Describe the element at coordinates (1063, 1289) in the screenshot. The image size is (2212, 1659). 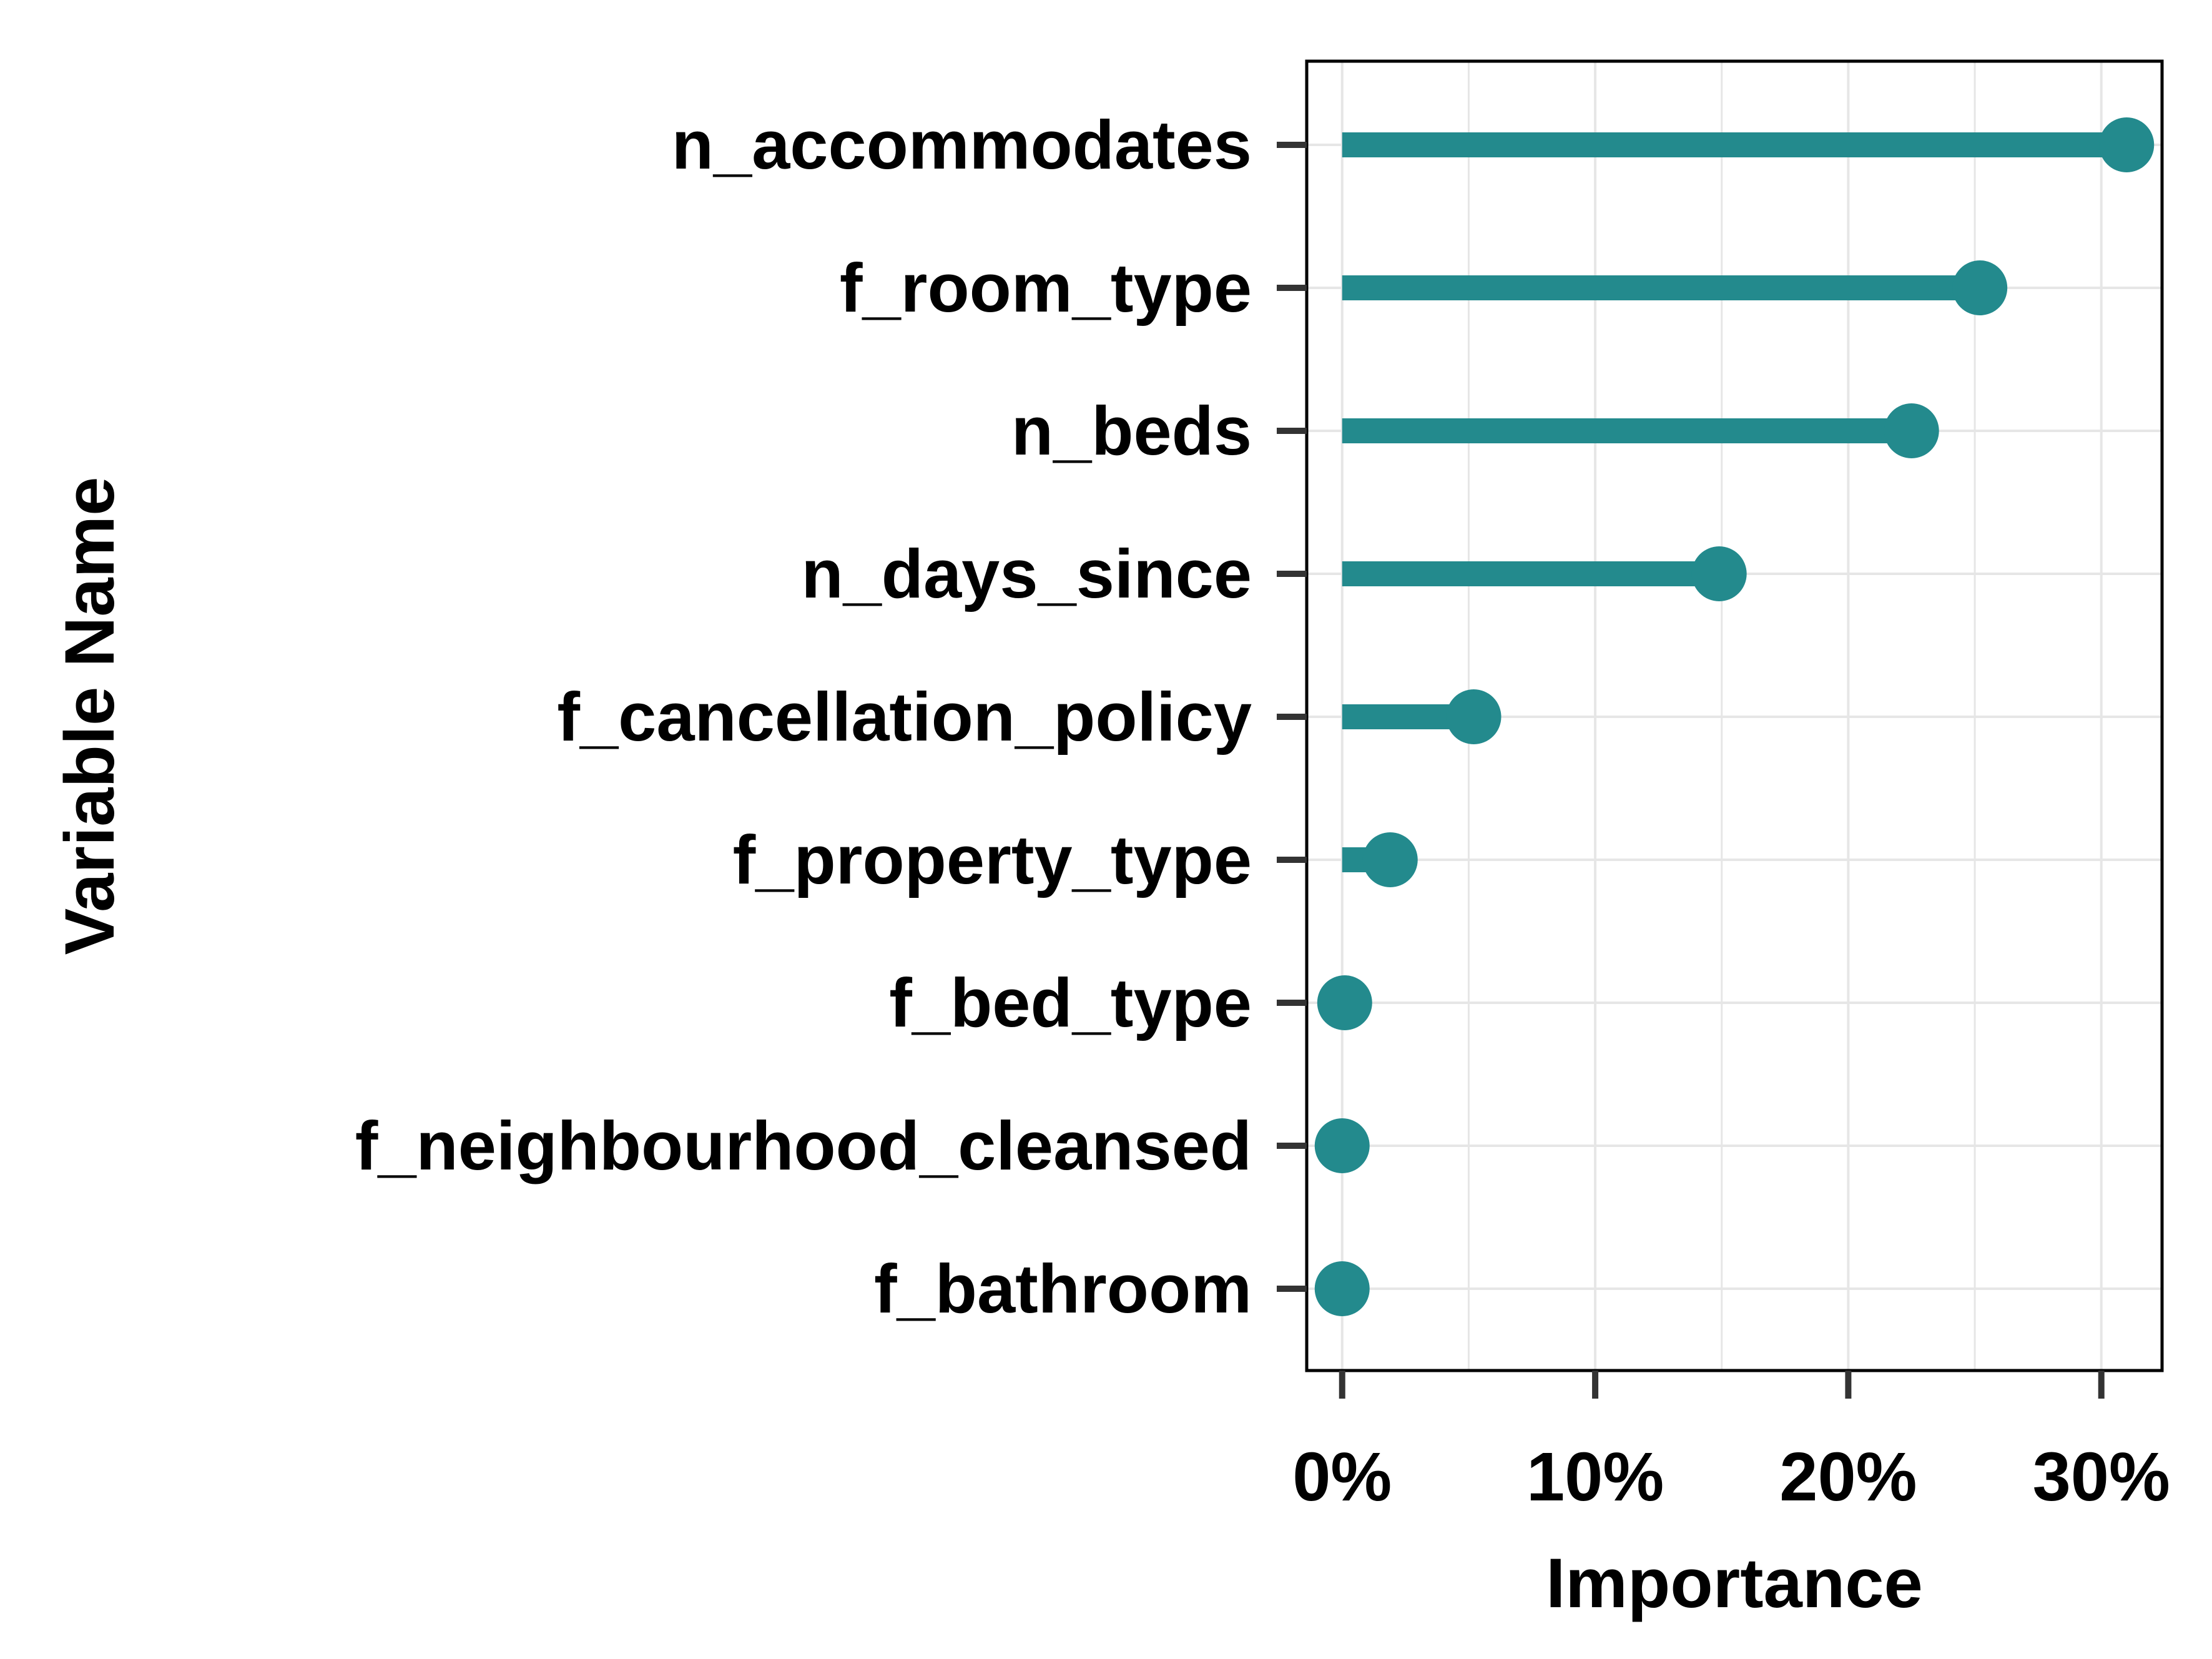
I see `y-tick-label: f_bathroom` at that location.